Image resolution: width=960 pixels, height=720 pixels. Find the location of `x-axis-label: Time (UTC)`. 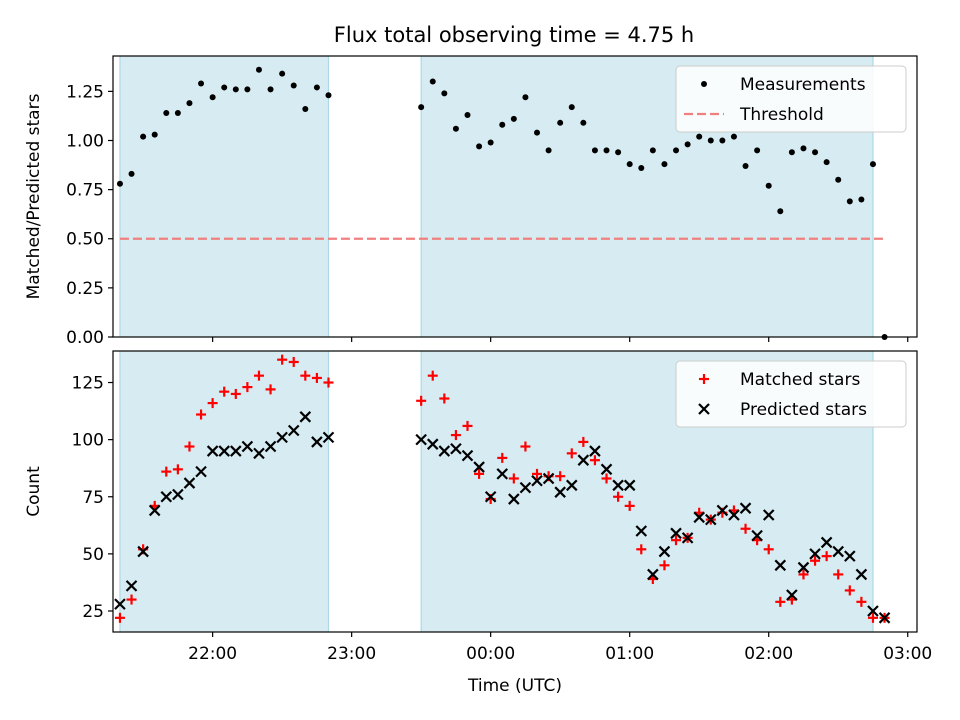

x-axis-label: Time (UTC) is located at coordinates (514, 686).